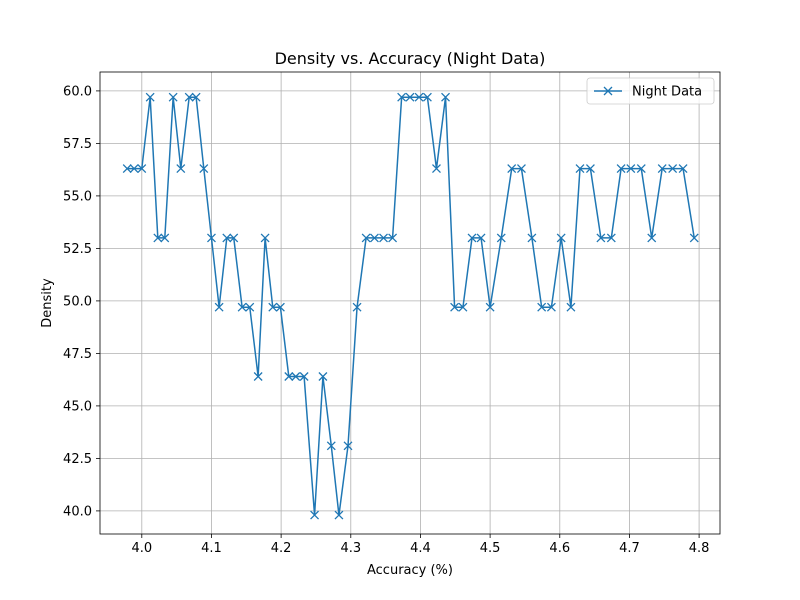 The image size is (800, 600). Describe the element at coordinates (410, 58) in the screenshot. I see `chart-title: Density vs. Accuracy (Night Data)` at that location.